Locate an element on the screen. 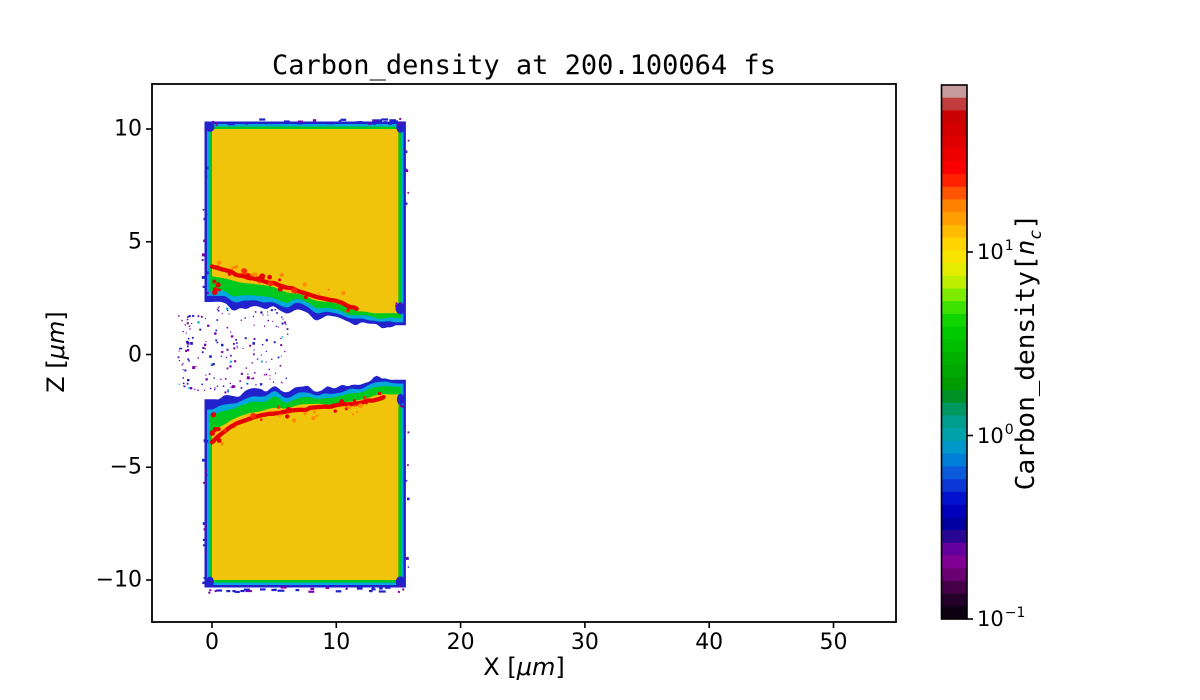 Image resolution: width=1200 pixels, height=700 pixels. colorbar-label: Carbon_density[nc] is located at coordinates (1028, 352).